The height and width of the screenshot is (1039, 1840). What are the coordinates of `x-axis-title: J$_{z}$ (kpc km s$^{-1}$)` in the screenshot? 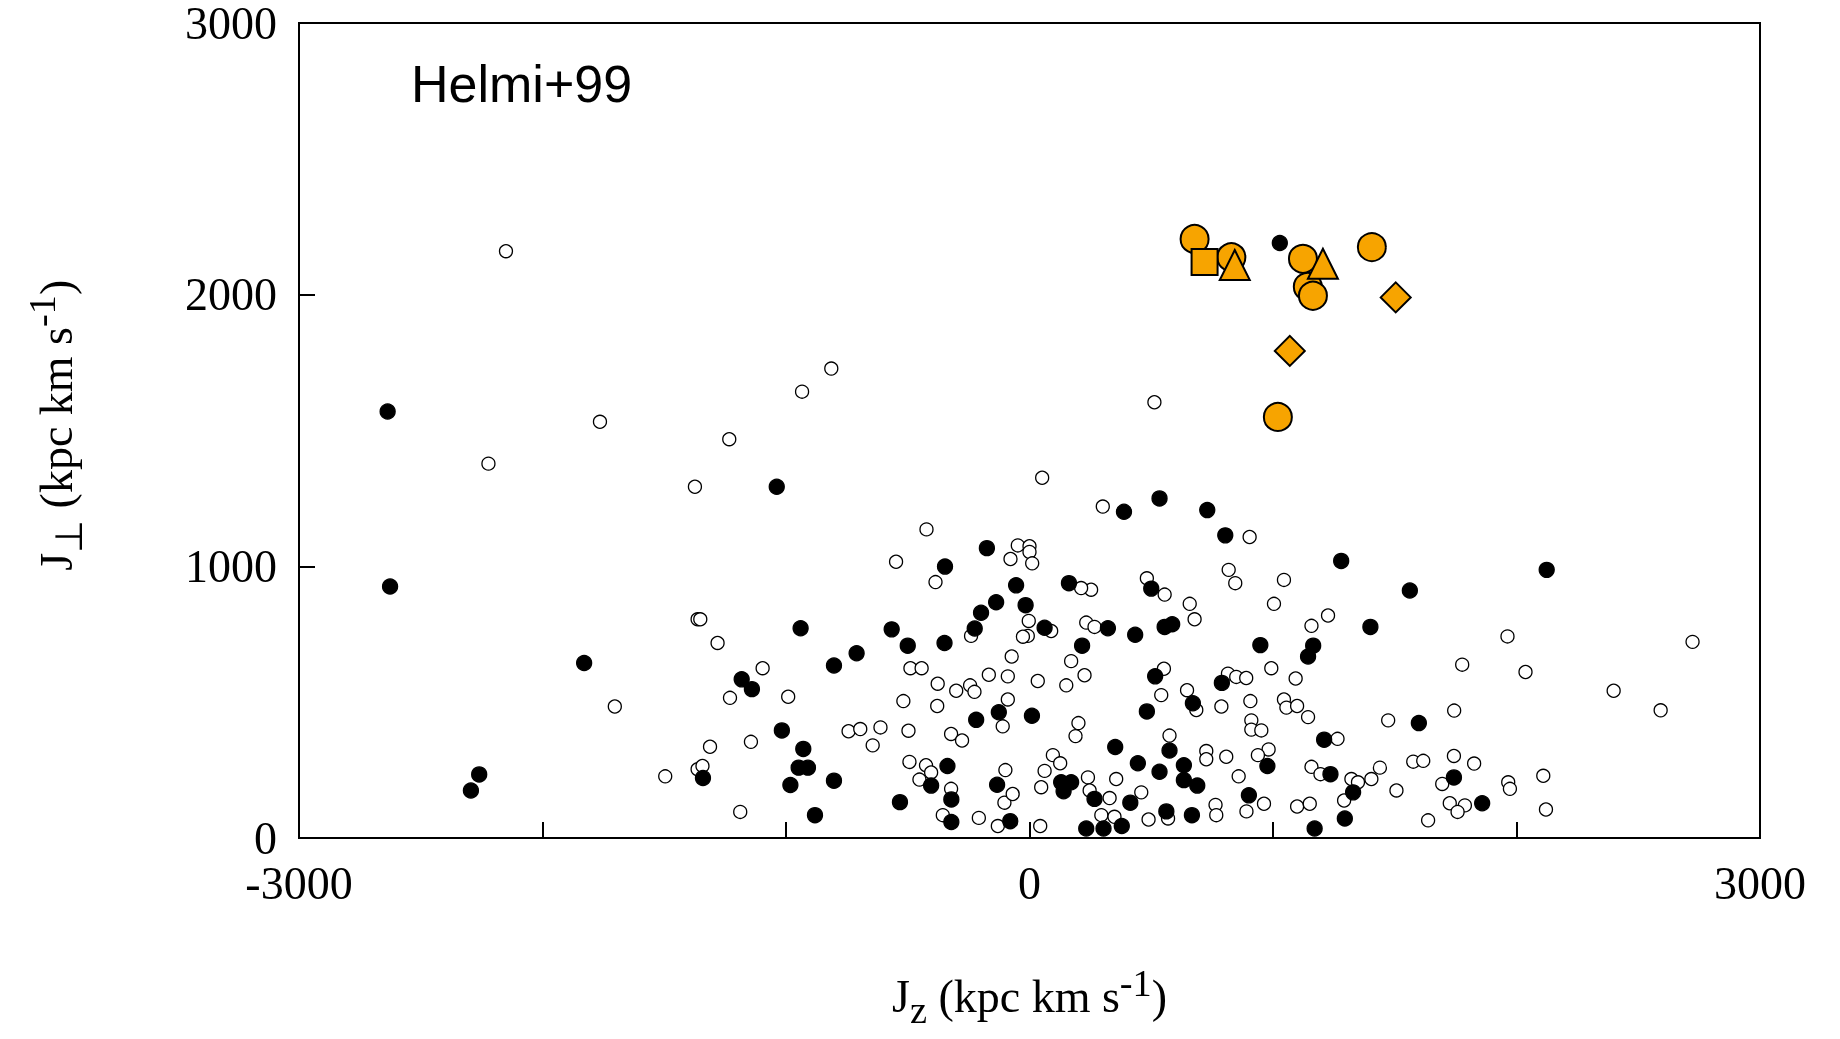 It's located at (1030, 996).